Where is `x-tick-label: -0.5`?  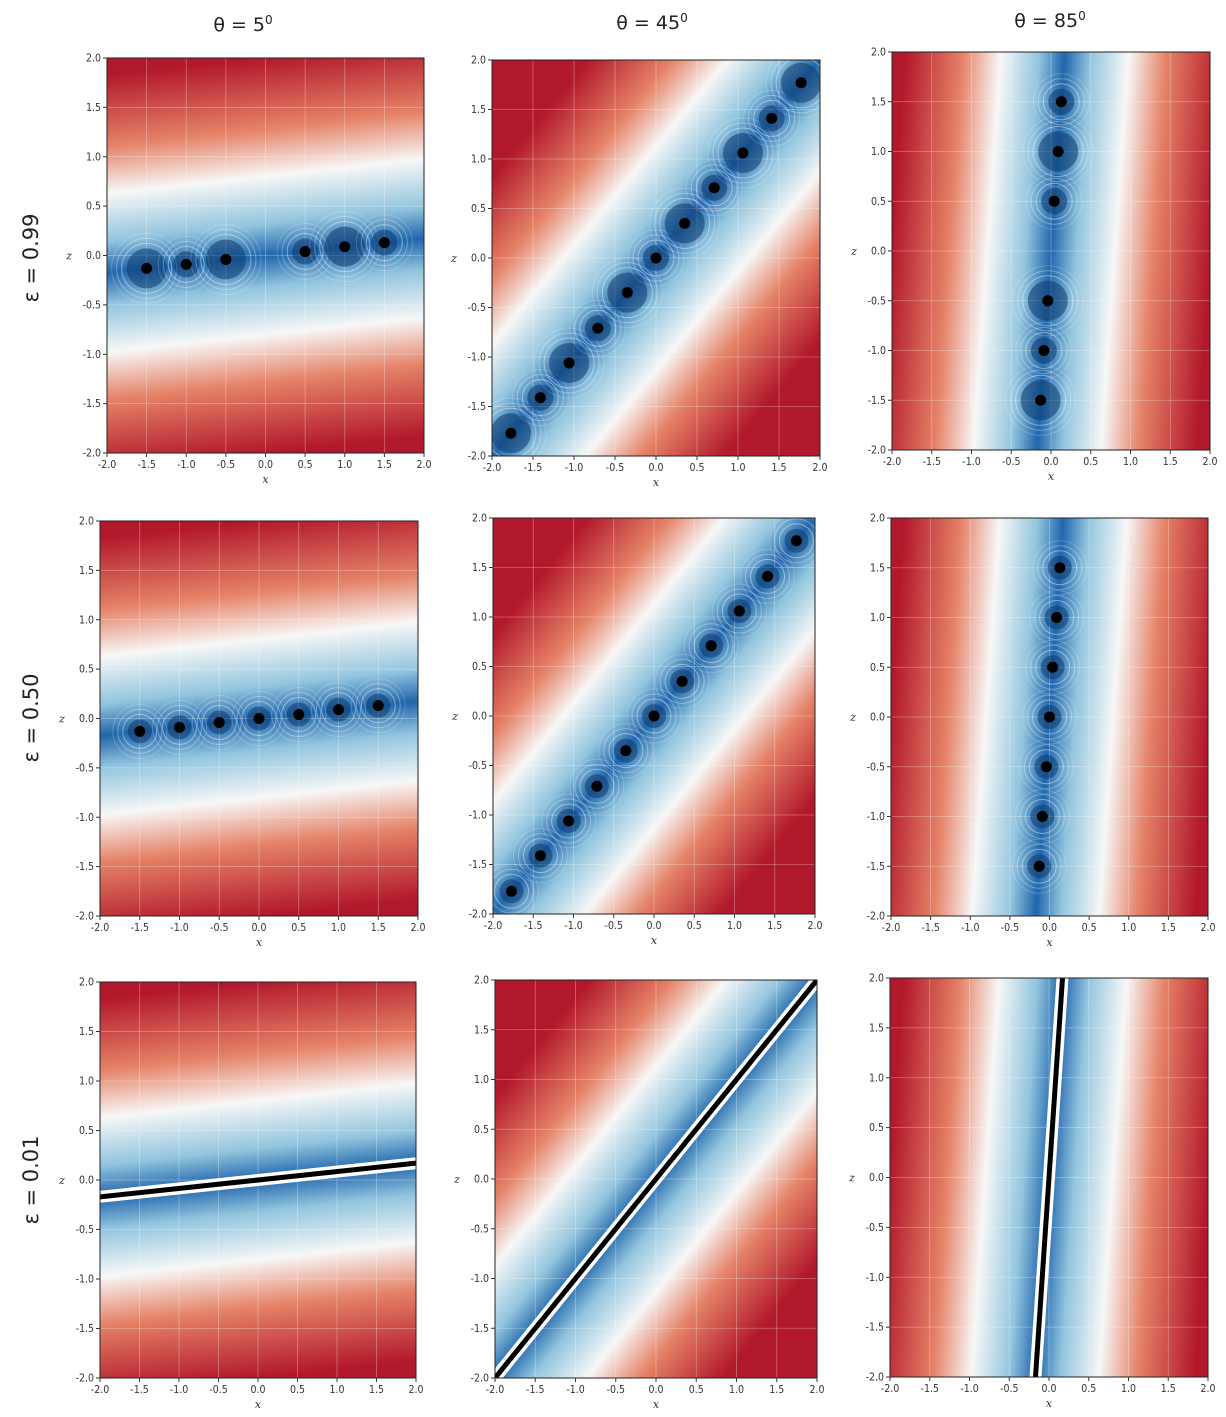 x-tick-label: -0.5 is located at coordinates (219, 928).